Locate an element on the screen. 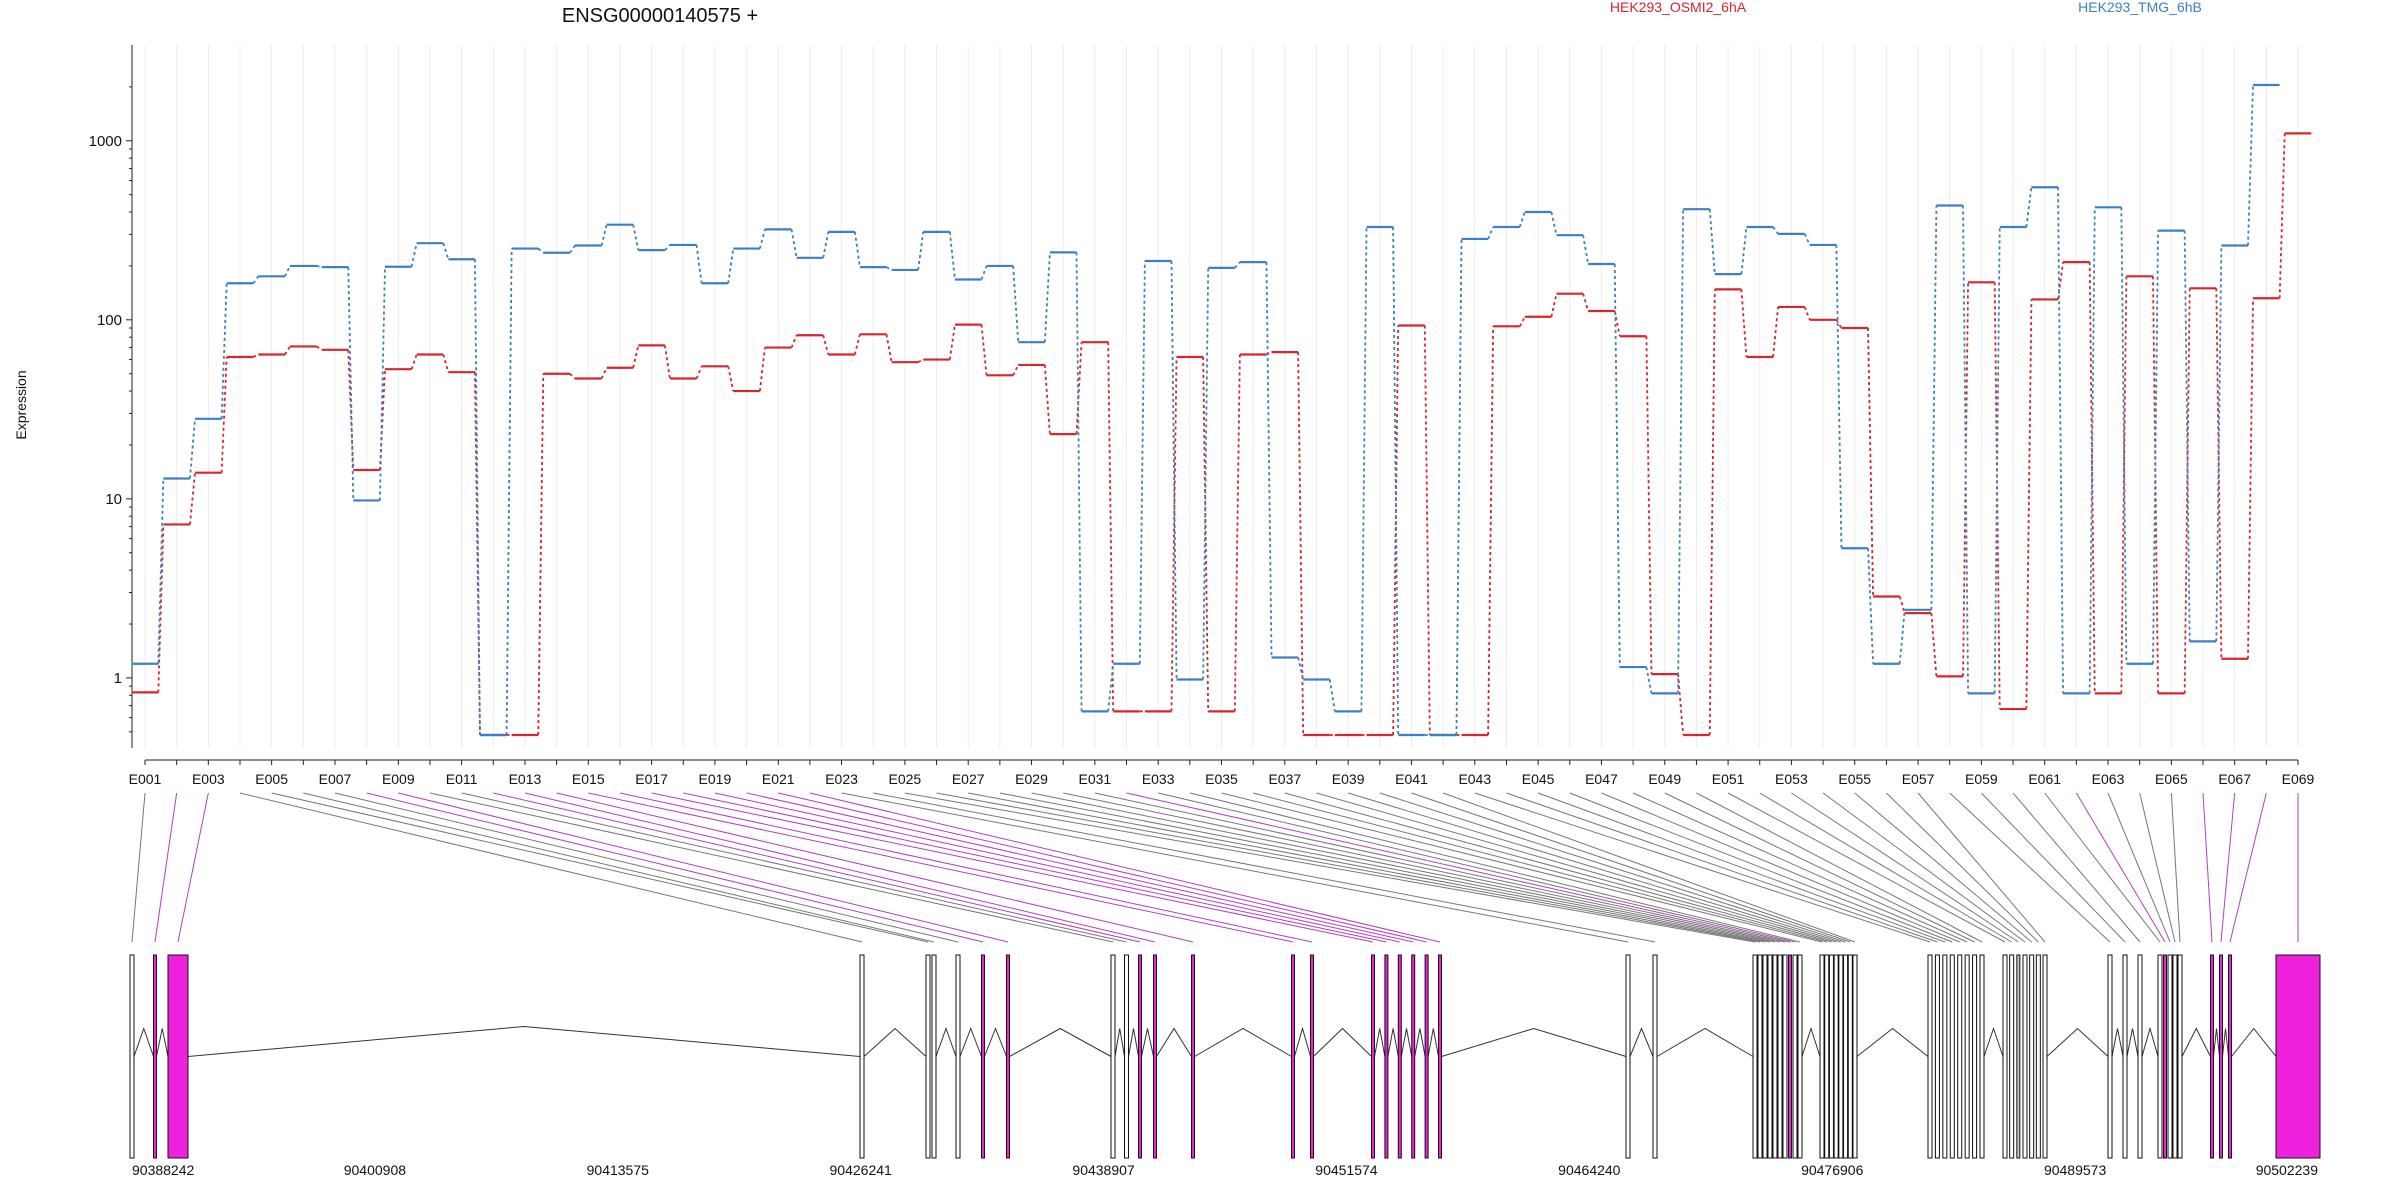  x-tick-label: E019 is located at coordinates (715, 779).